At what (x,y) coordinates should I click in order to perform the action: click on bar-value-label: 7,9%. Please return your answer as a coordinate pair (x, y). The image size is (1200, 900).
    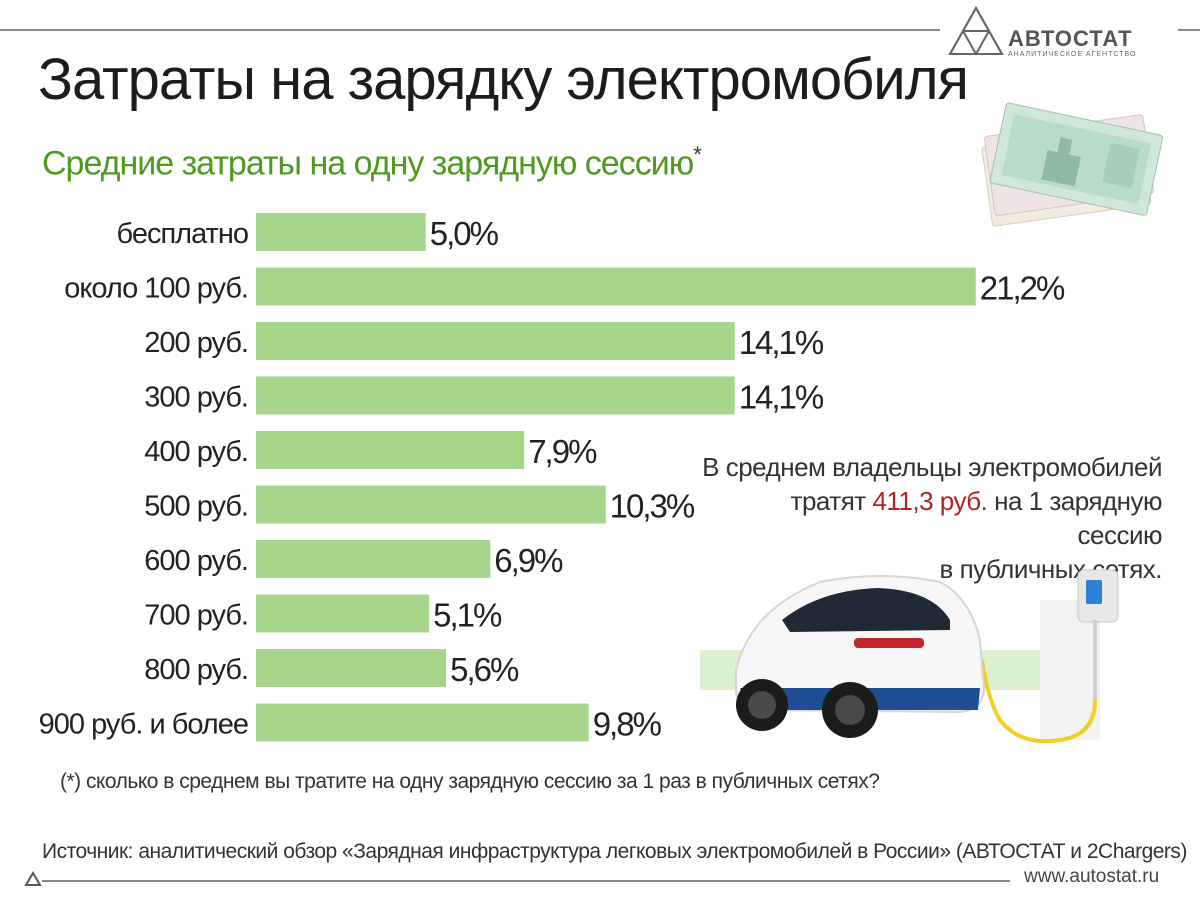
    Looking at the image, I should click on (562, 451).